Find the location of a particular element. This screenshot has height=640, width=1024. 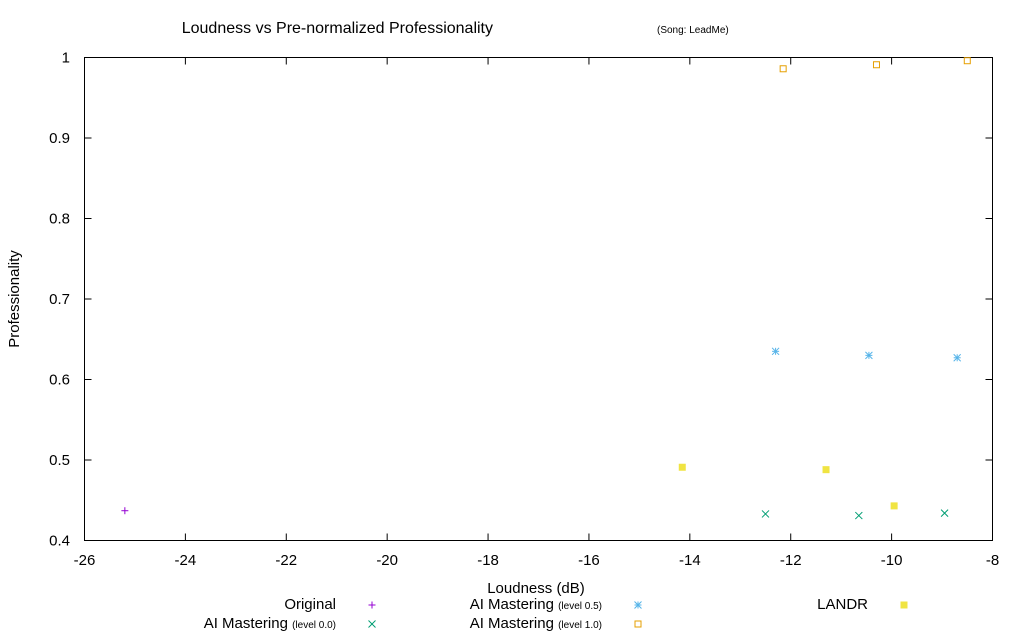

legend-label: AI Mastering (level 0.0) is located at coordinates (270, 623).